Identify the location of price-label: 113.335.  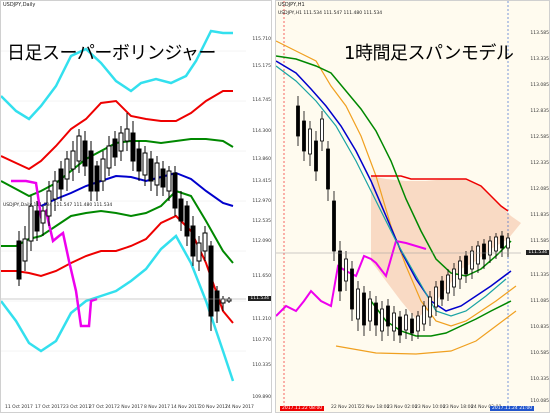
(539, 59).